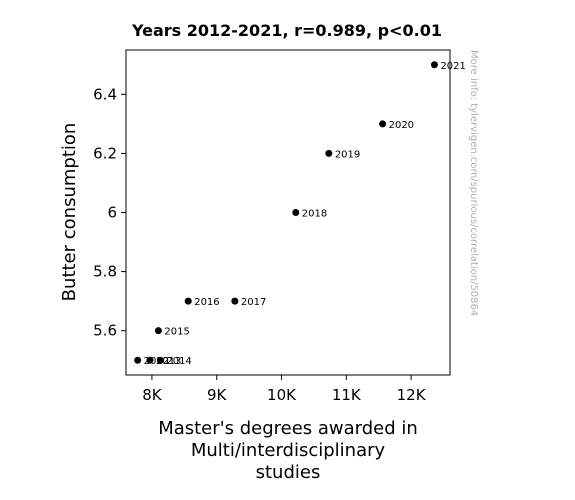  I want to click on x-tick-label: 12K, so click(412, 395).